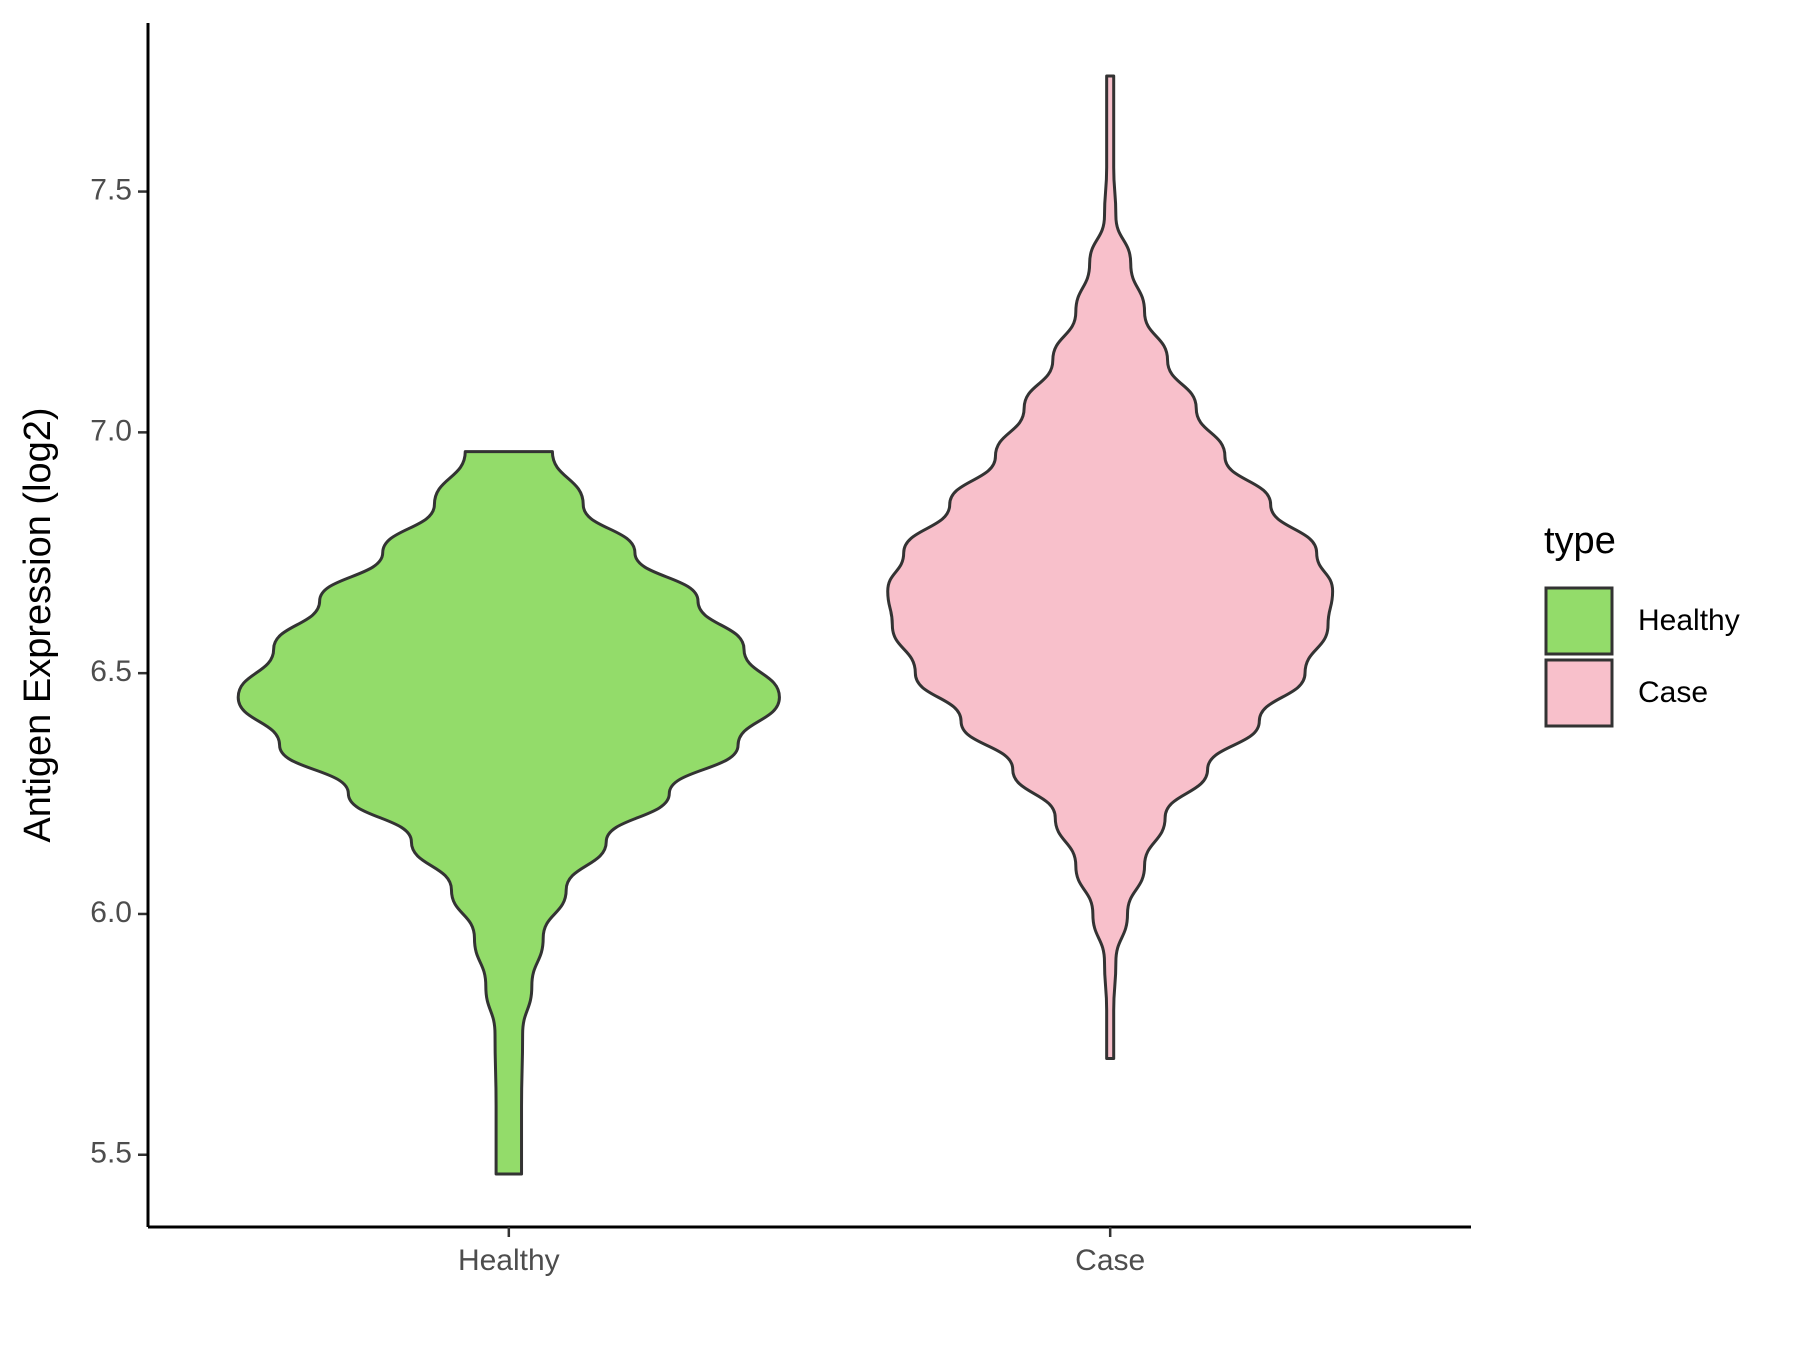 This screenshot has width=1800, height=1350. What do you see at coordinates (509, 1260) in the screenshot?
I see `x-tick-label: Healthy` at bounding box center [509, 1260].